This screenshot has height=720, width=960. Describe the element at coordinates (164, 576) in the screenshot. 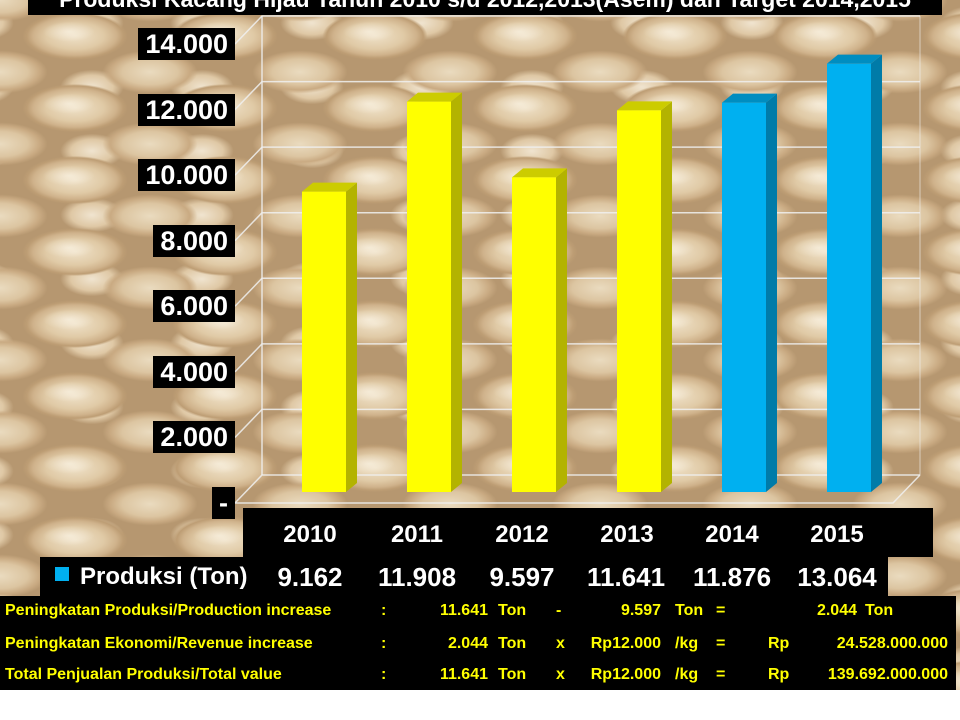

I see `legend-label: Produksi (Ton)` at that location.